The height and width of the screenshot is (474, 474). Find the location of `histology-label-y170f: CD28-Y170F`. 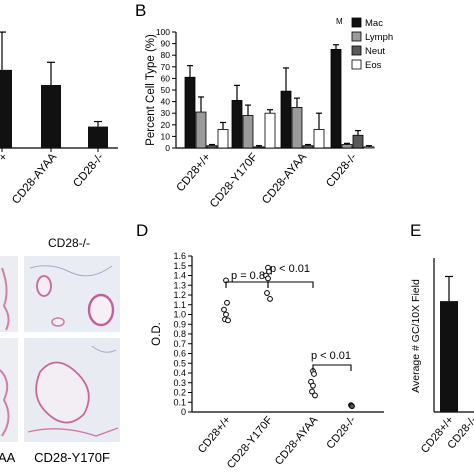

histology-label-y170f: CD28-Y170F is located at coordinates (72, 457).